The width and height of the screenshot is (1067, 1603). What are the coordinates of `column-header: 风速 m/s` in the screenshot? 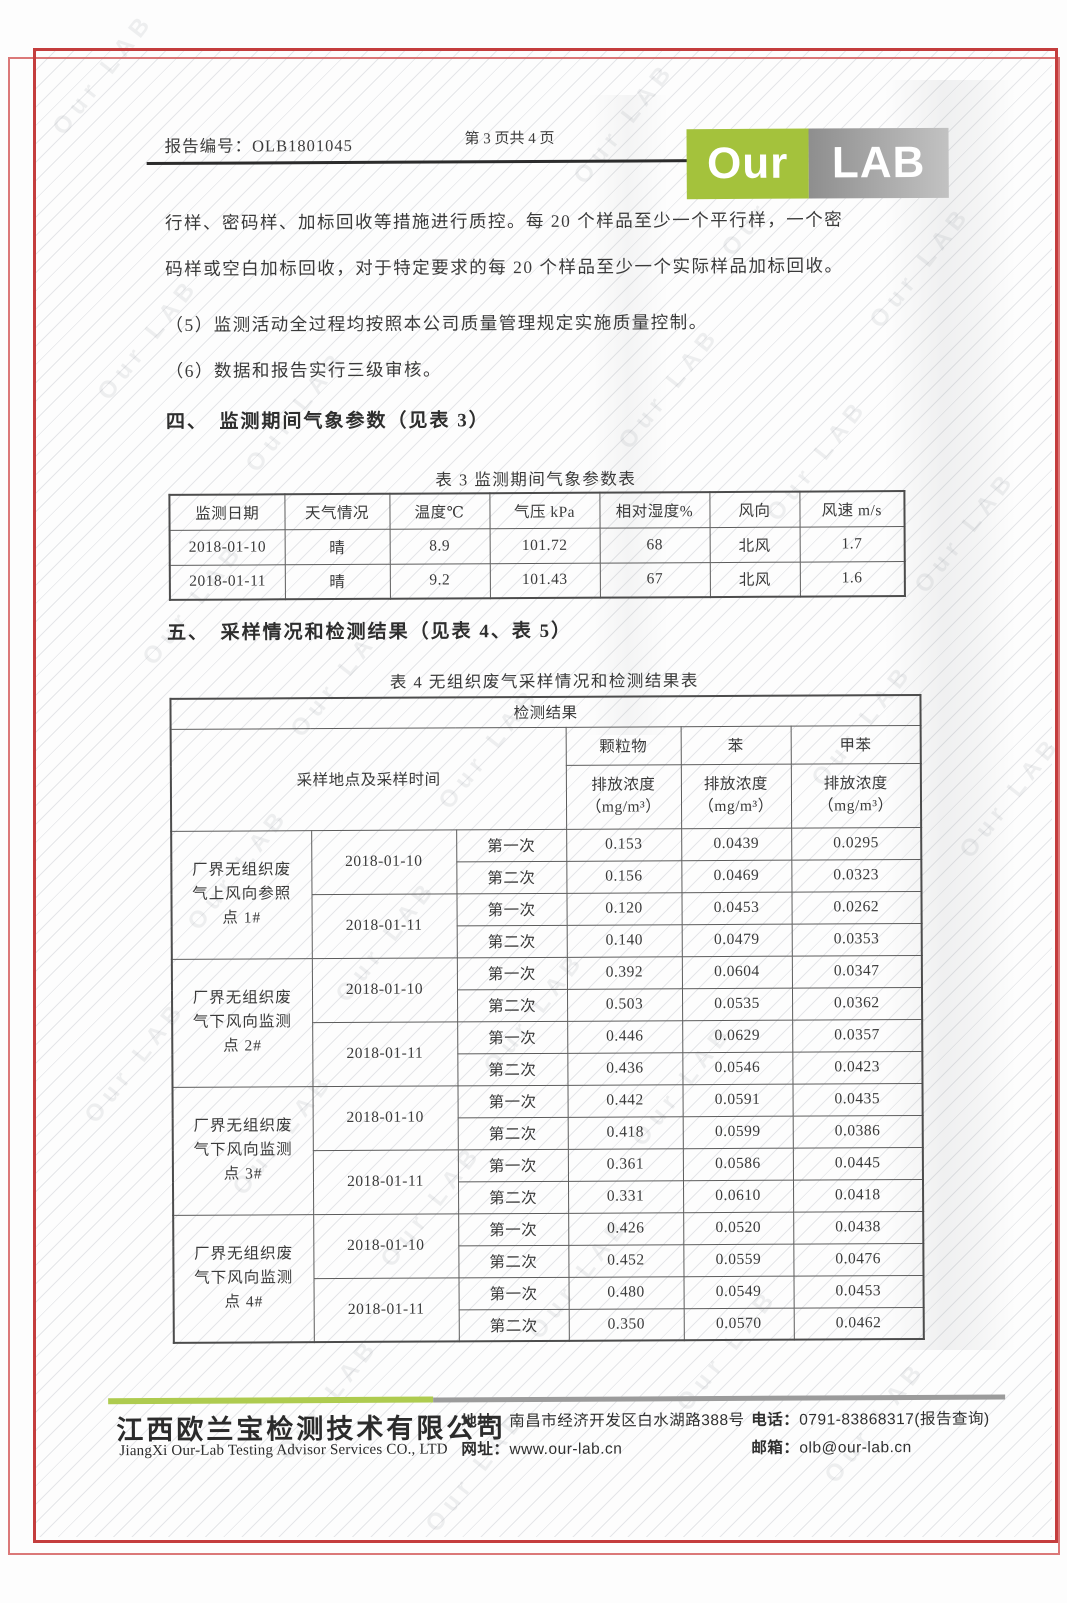 It's located at (852, 509).